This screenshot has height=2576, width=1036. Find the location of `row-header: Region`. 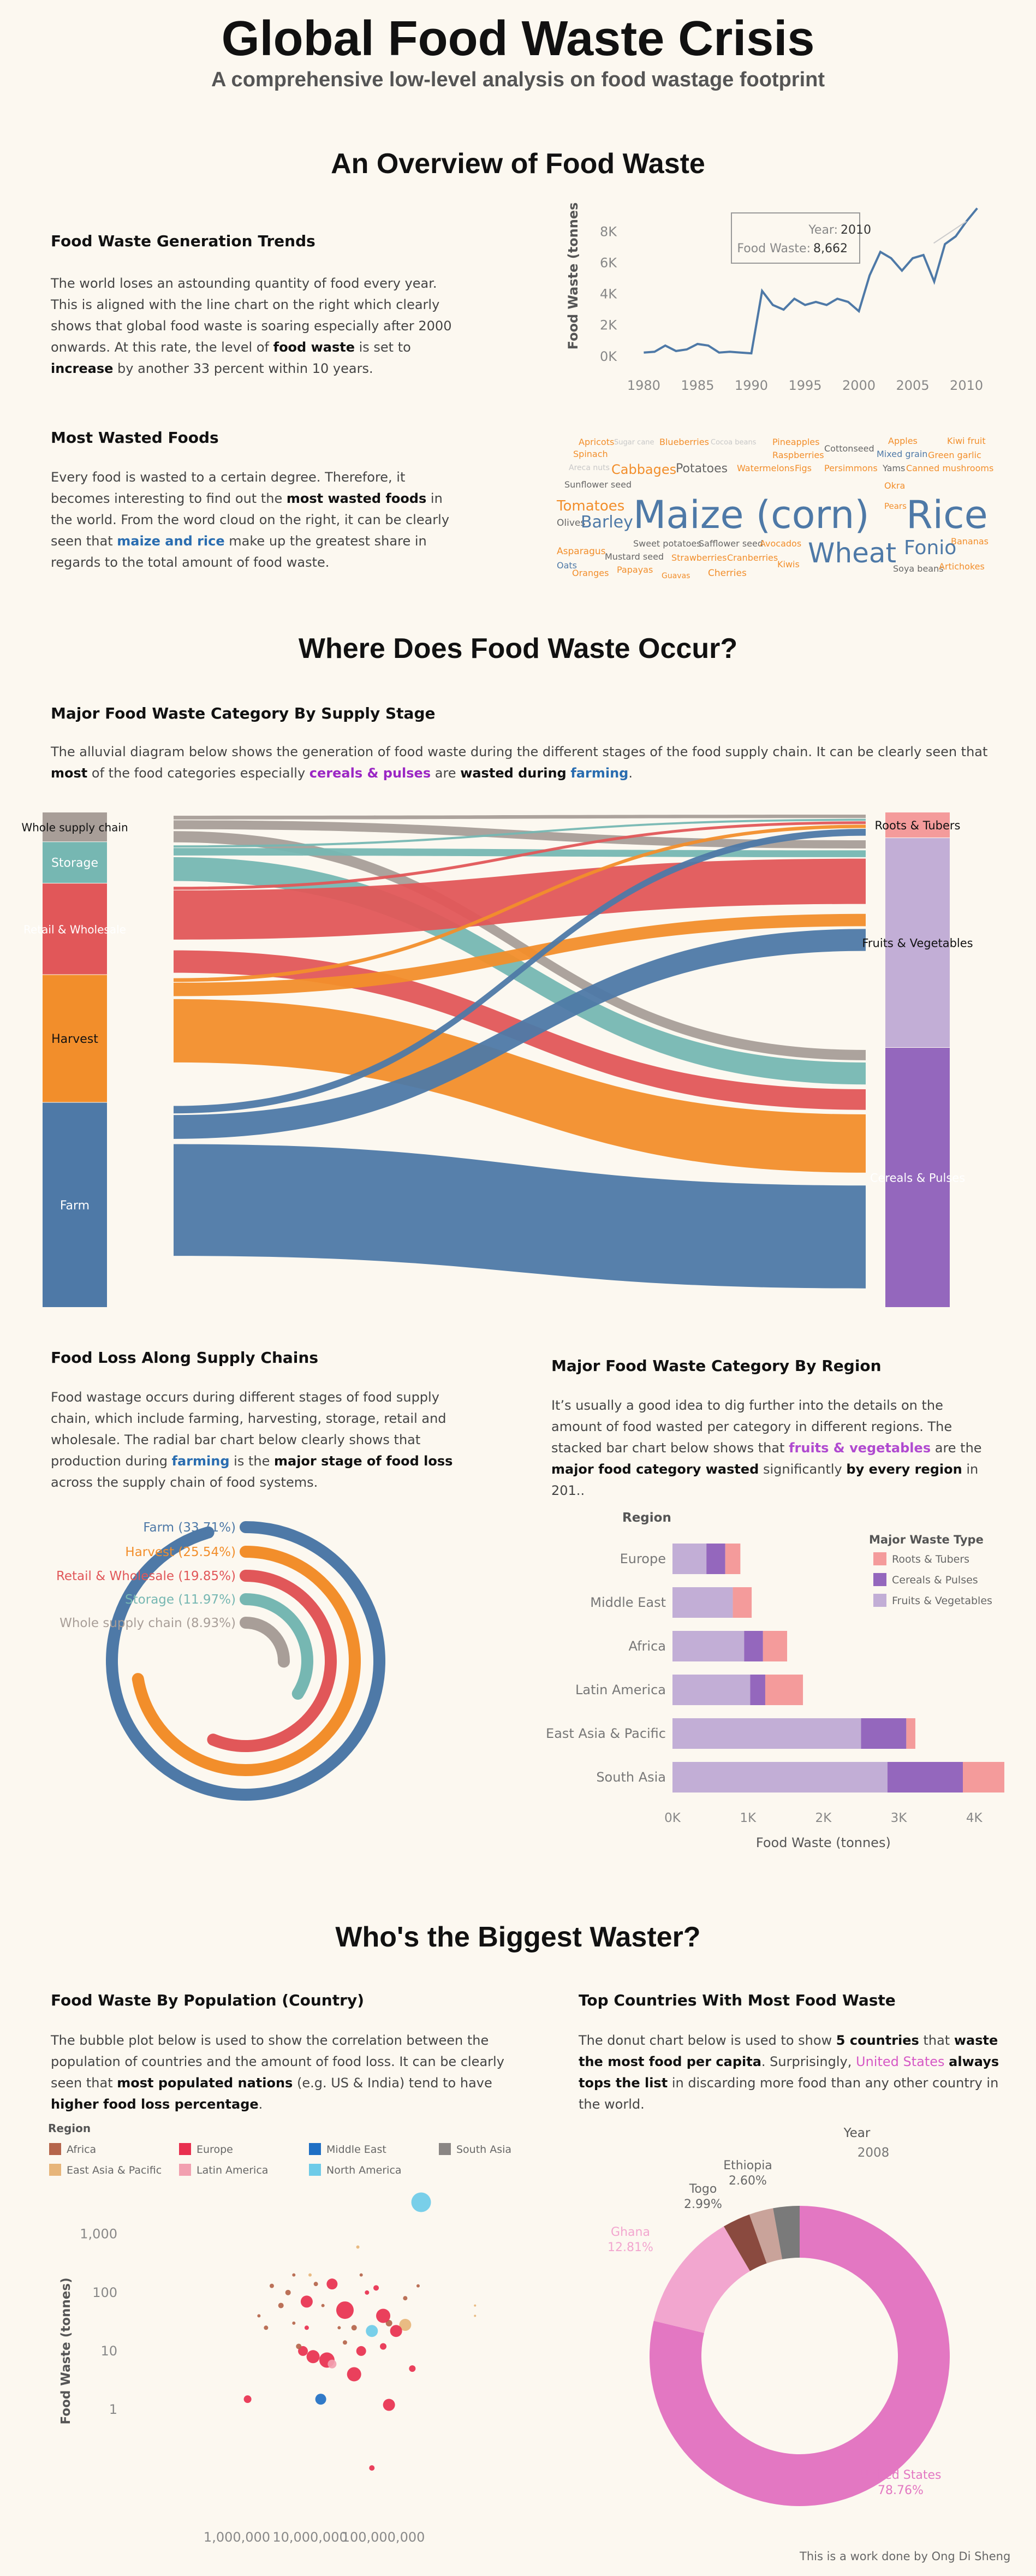

row-header: Region is located at coordinates (646, 1518).